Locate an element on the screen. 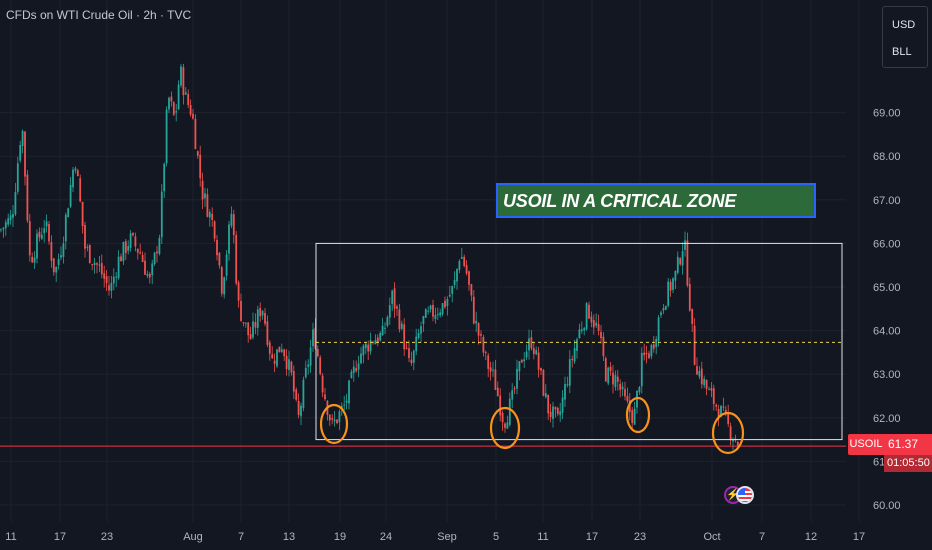 This screenshot has width=932, height=550. x-tick-label: Oct is located at coordinates (711, 537).